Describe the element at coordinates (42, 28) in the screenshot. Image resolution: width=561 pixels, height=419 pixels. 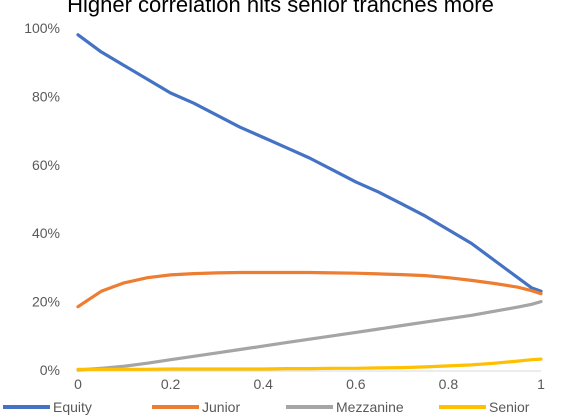
I see `y-tick-label: 100%` at that location.